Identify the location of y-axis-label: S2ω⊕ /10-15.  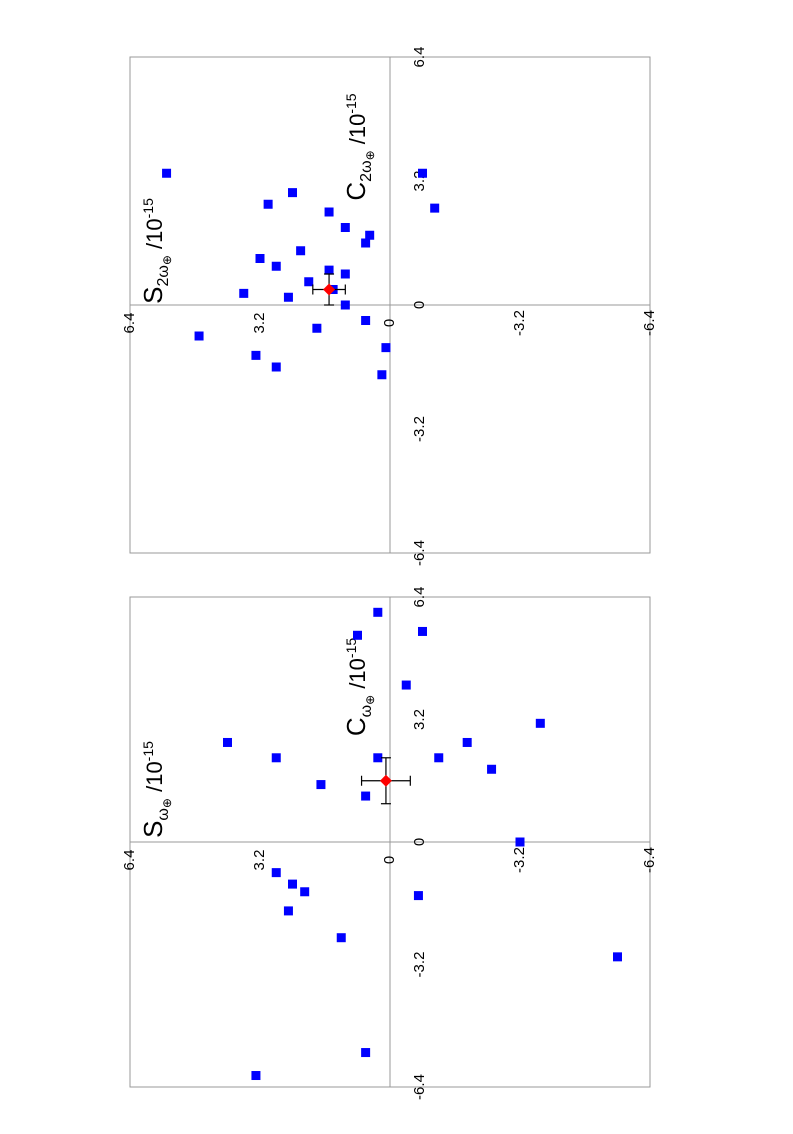
(156, 251).